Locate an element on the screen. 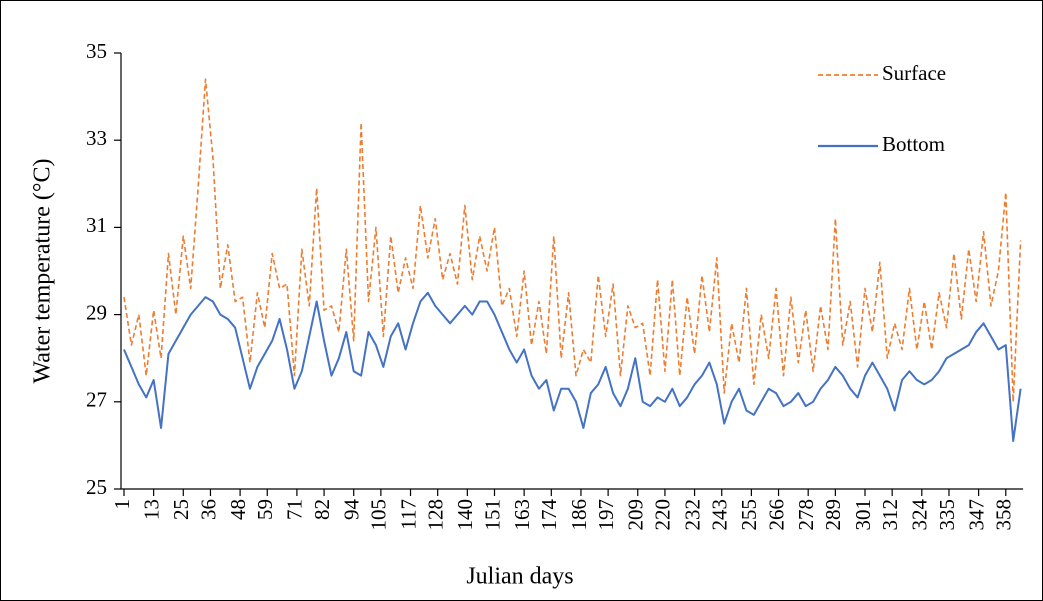 The width and height of the screenshot is (1043, 601). x-tick-label: 324 is located at coordinates (920, 515).